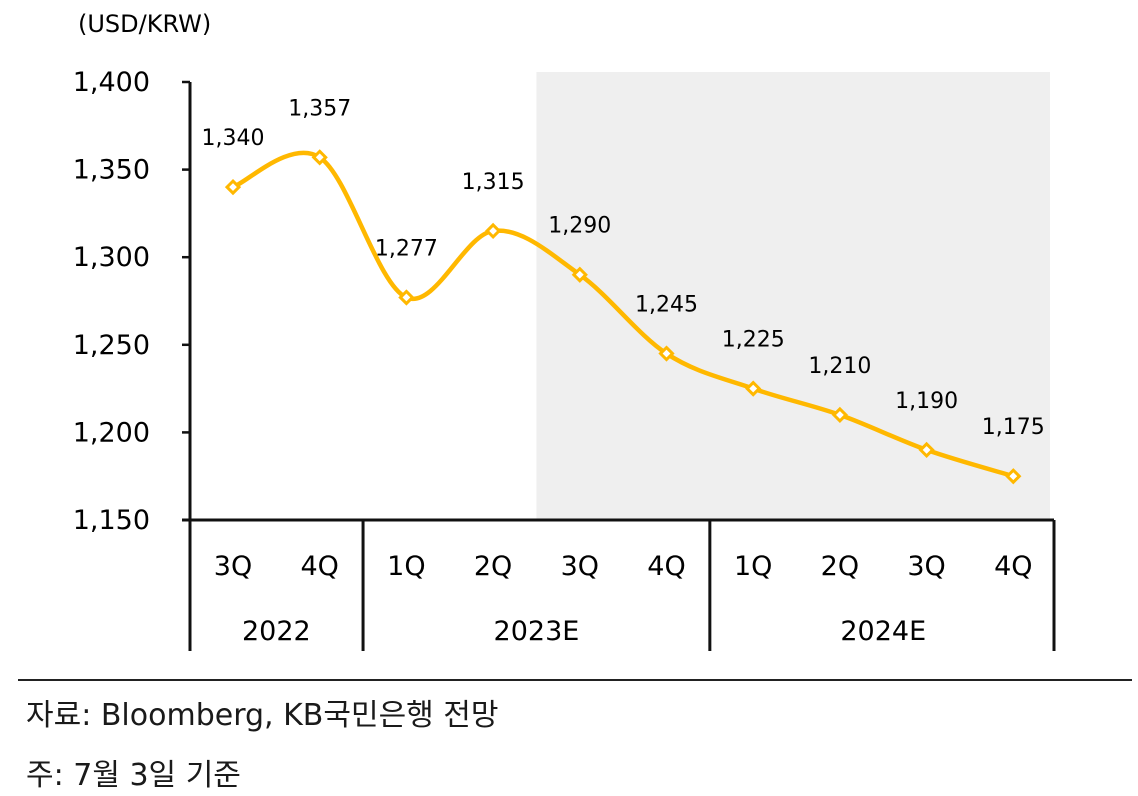 This screenshot has height=796, width=1138. Describe the element at coordinates (111, 432) in the screenshot. I see `y-tick-label: 1,200` at that location.